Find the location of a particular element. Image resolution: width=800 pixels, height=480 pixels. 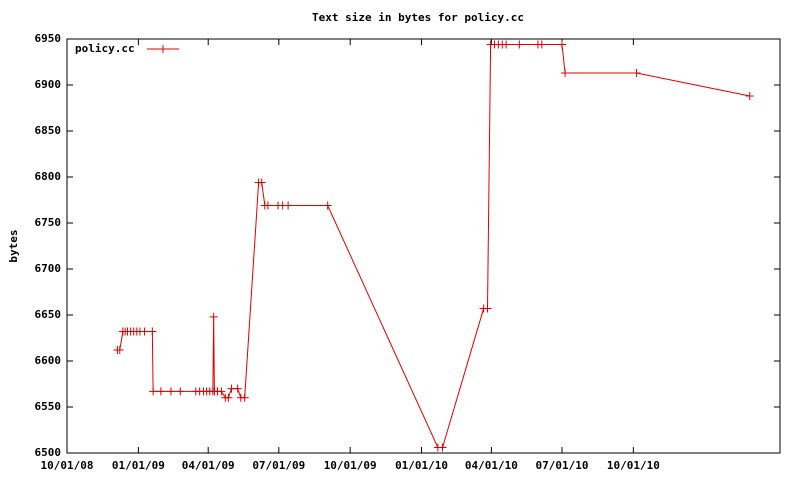

x-tick-label: 10/01/09 is located at coordinates (350, 465).